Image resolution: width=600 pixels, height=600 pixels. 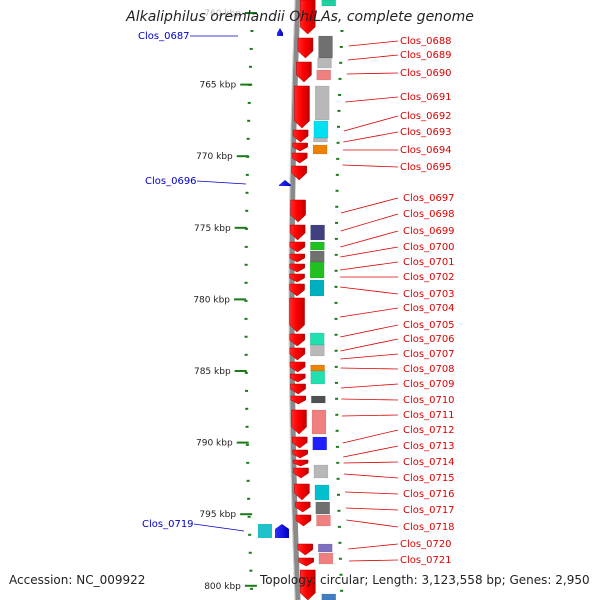 I want to click on gene-label-clos-0689: Clos_0689, so click(x=426, y=55).